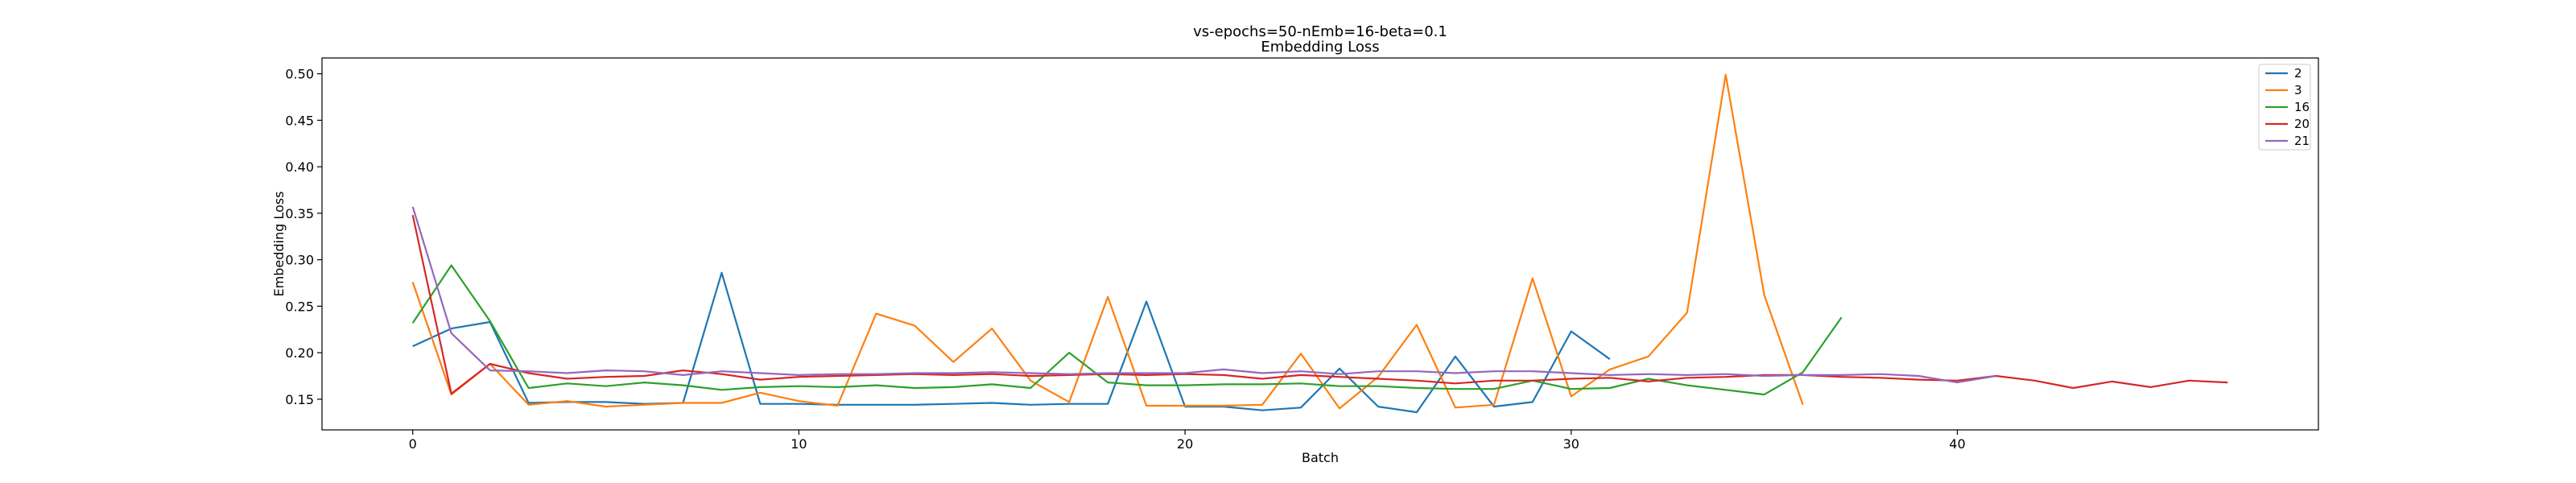 The width and height of the screenshot is (2576, 483). What do you see at coordinates (303, 237) in the screenshot?
I see `y-axis: 0.15 0.20 0.25 0.30 0.35 0.40 0.45 0.50` at bounding box center [303, 237].